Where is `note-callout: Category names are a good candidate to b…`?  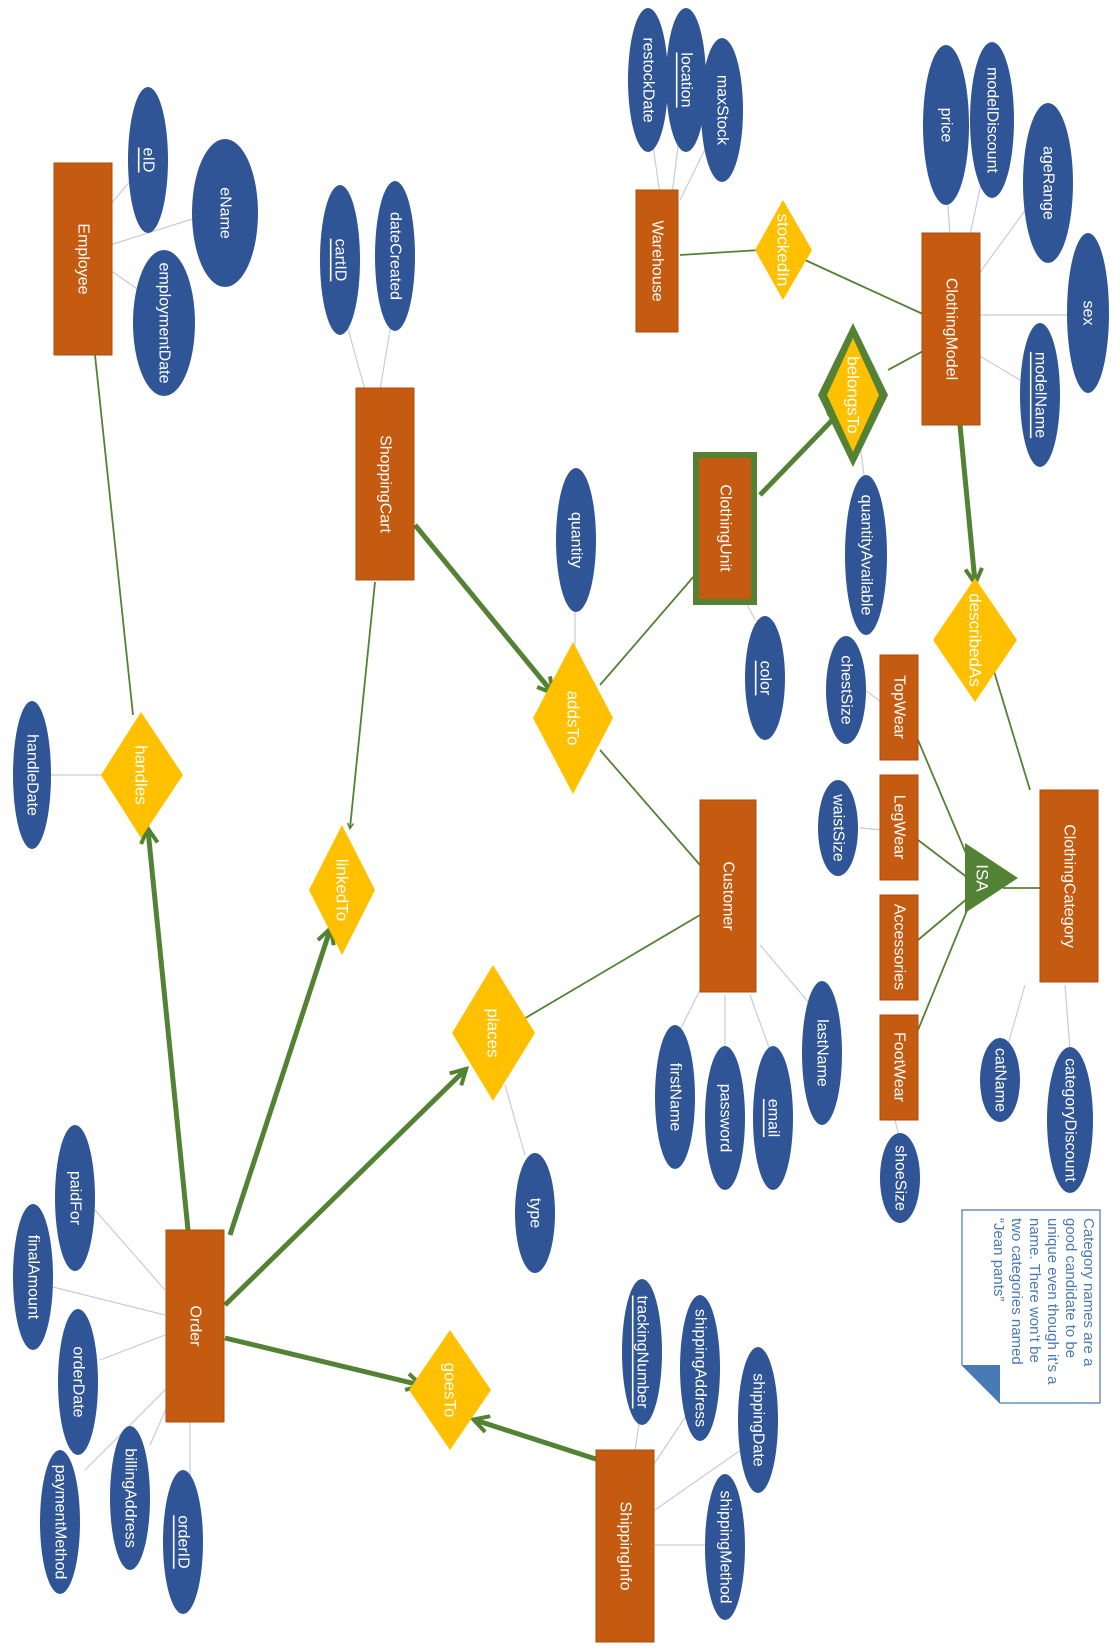 note-callout: Category names are a good candidate to b… is located at coordinates (1031, 1306).